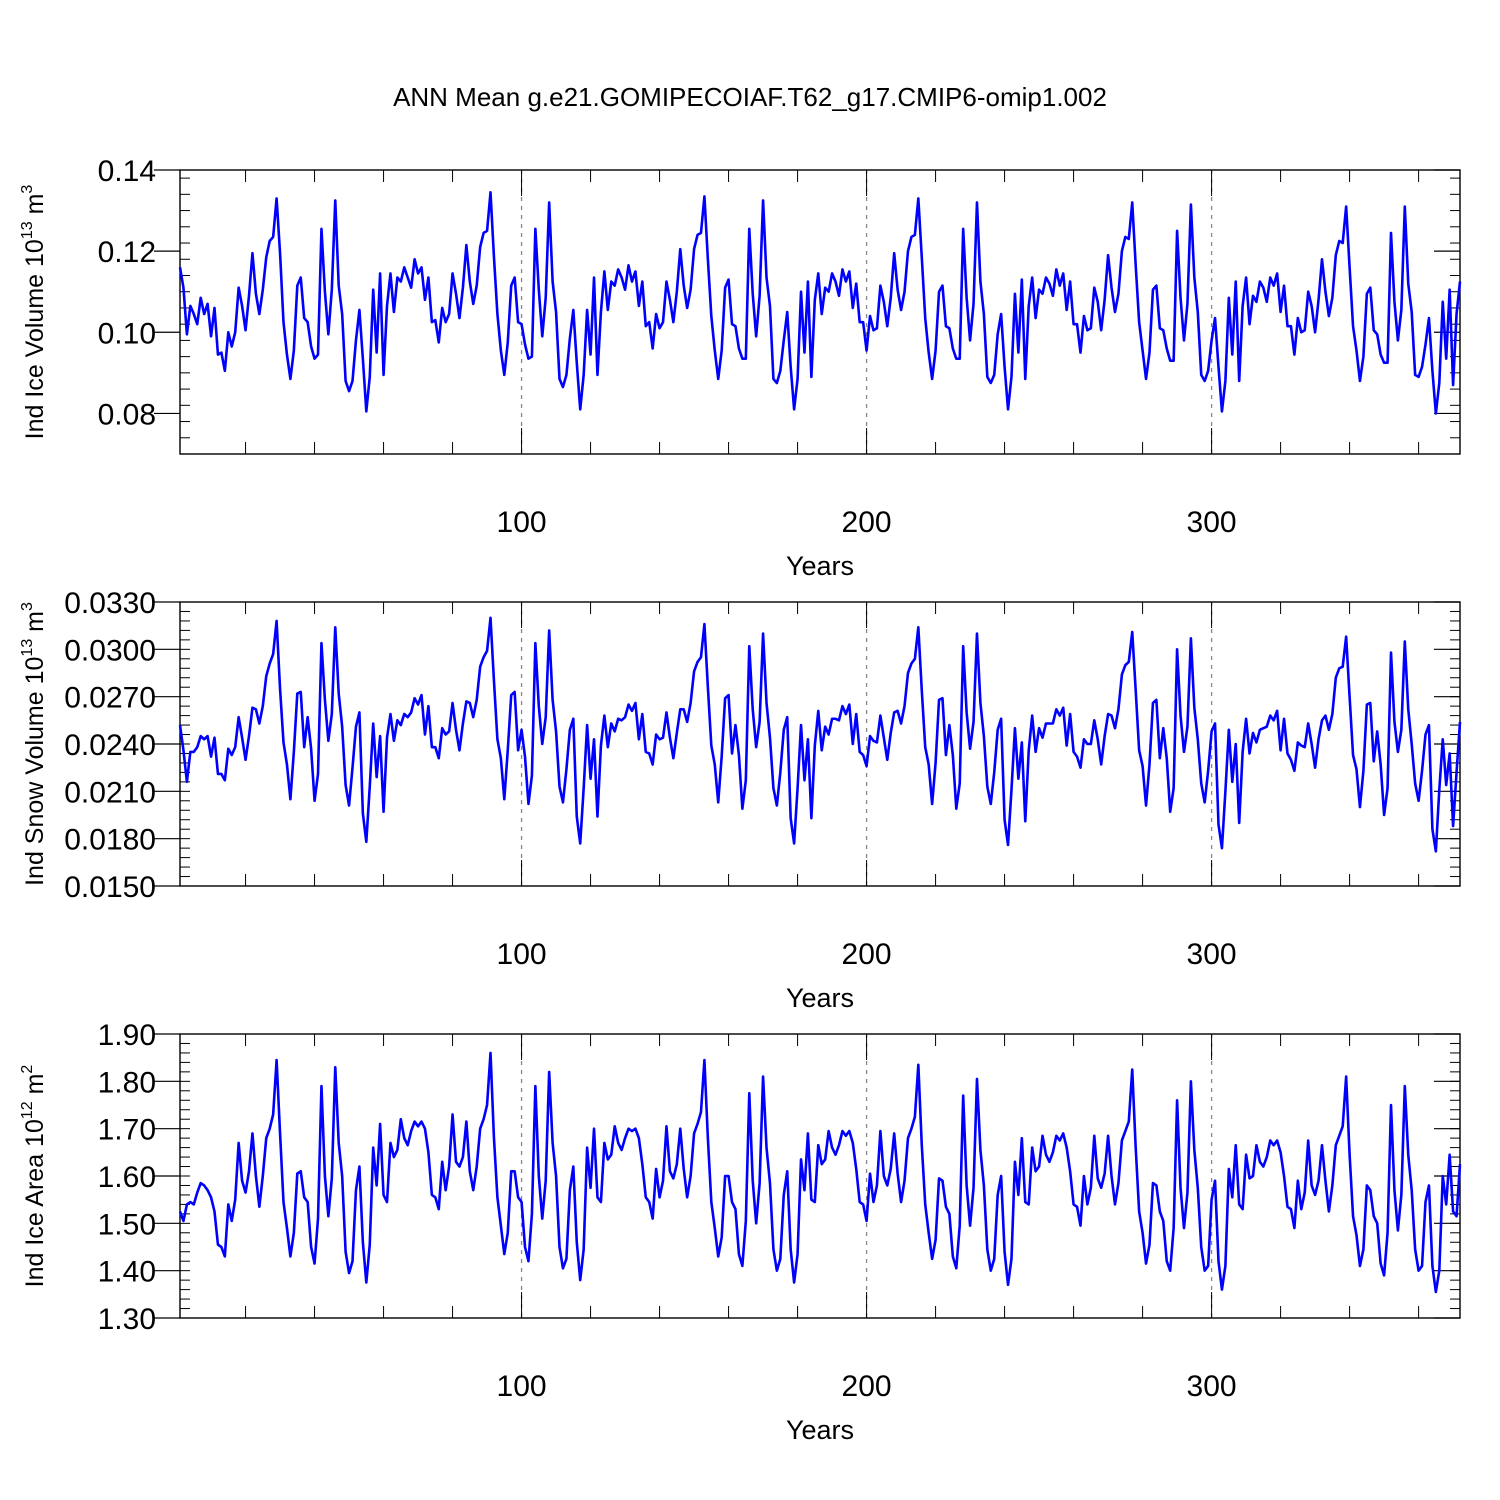  I want to click on y-axis-label-exponent: 2, so click(27, 1069).